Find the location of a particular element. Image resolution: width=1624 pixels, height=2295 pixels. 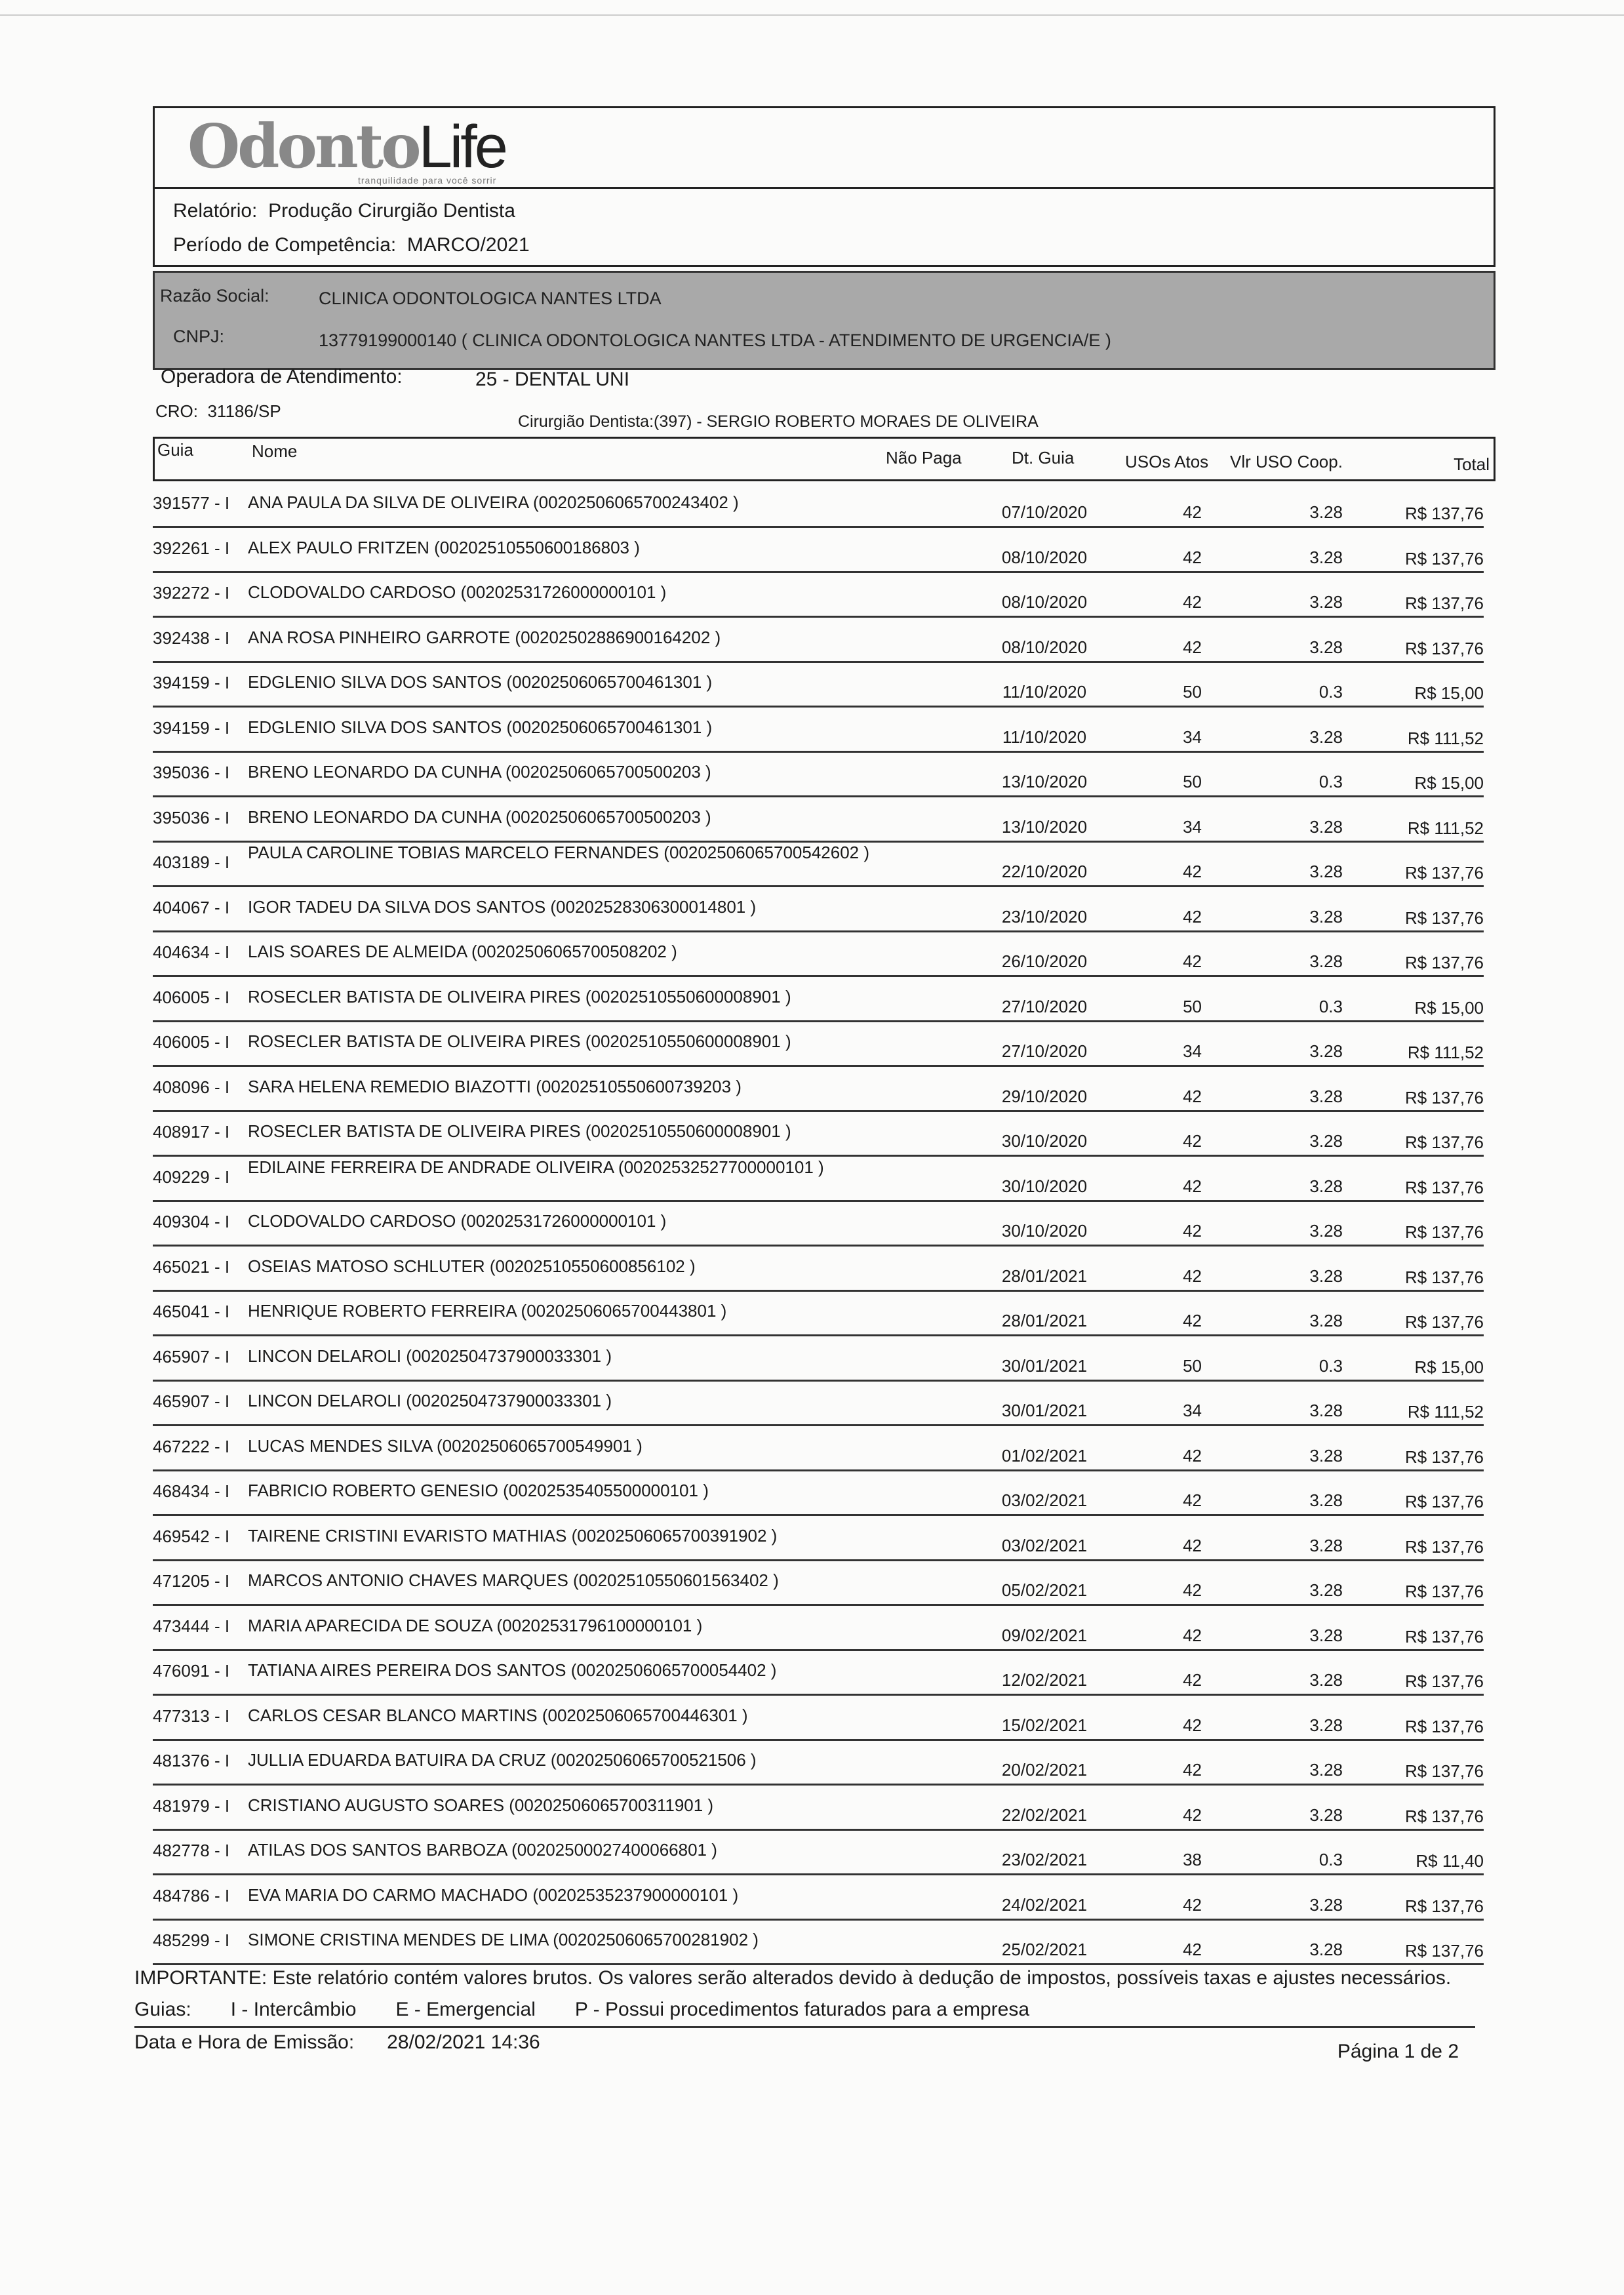

cell-usos: 34 is located at coordinates (1192, 826).